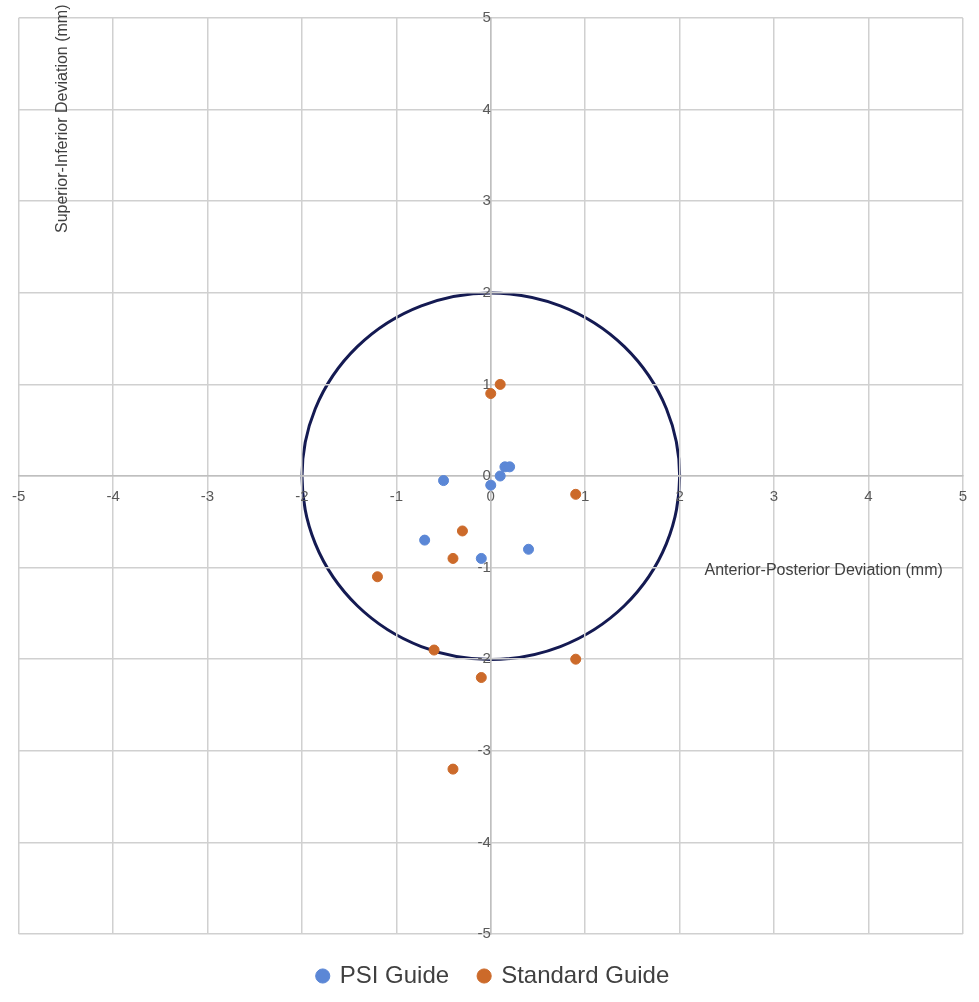  Describe the element at coordinates (113, 496) in the screenshot. I see `x-tick-label: -4` at that location.